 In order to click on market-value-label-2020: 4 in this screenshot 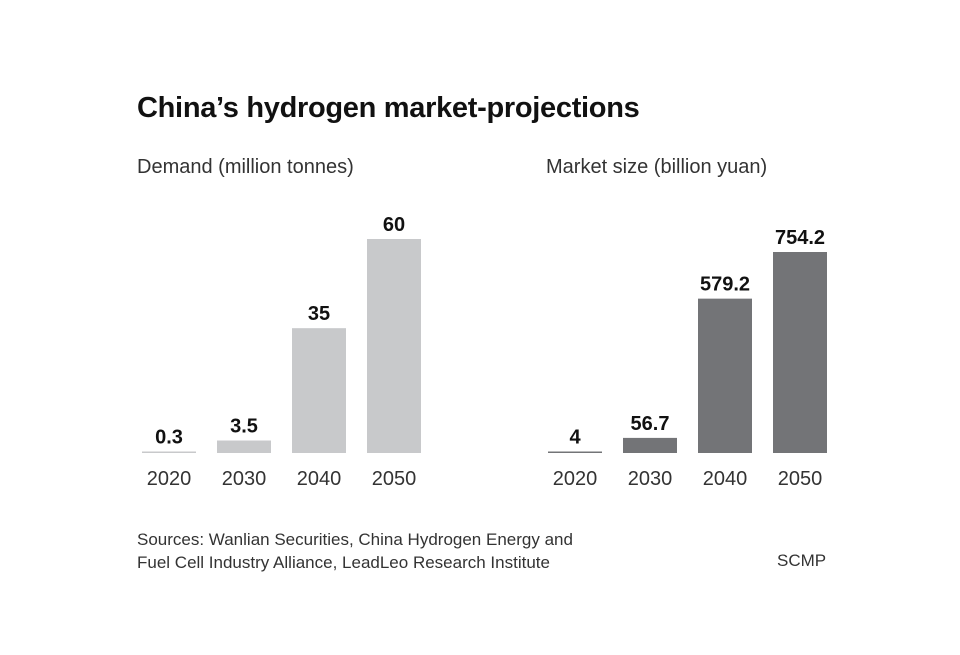, I will do `click(575, 438)`.